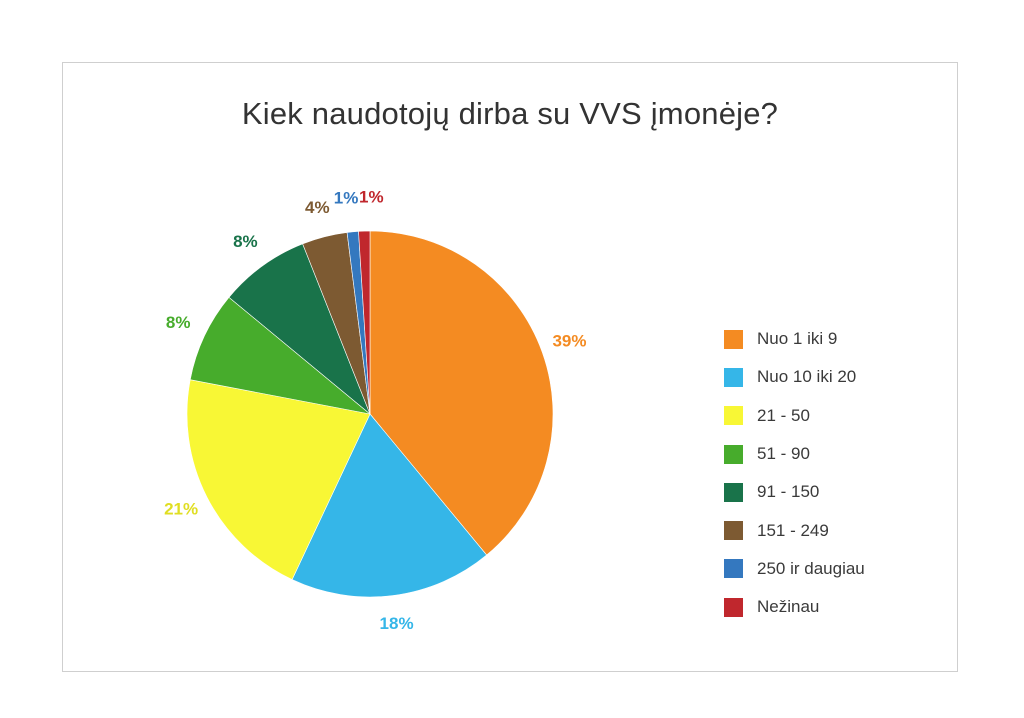 The image size is (1024, 718). Describe the element at coordinates (346, 197) in the screenshot. I see `data-label-7: 1%` at that location.